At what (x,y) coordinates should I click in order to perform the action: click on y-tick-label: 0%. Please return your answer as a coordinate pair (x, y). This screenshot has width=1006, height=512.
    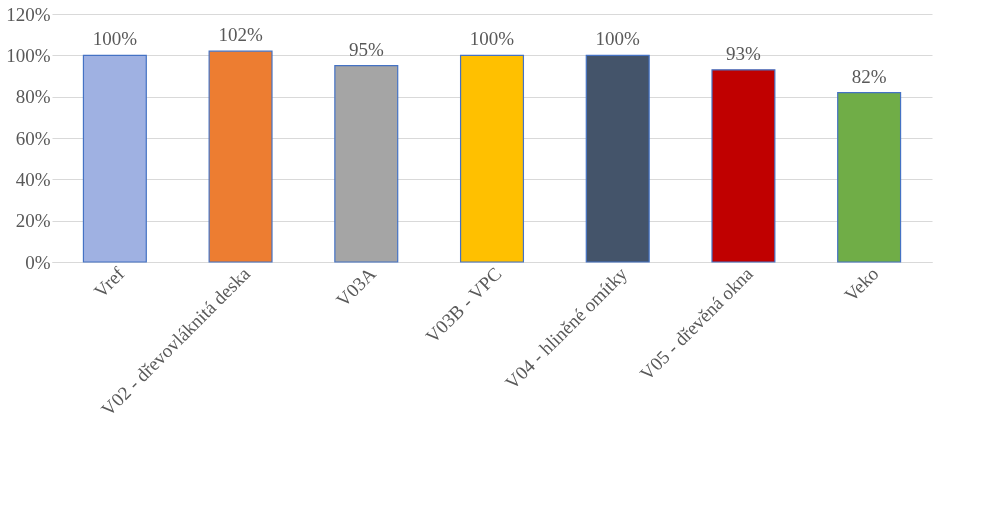
    Looking at the image, I should click on (38, 262).